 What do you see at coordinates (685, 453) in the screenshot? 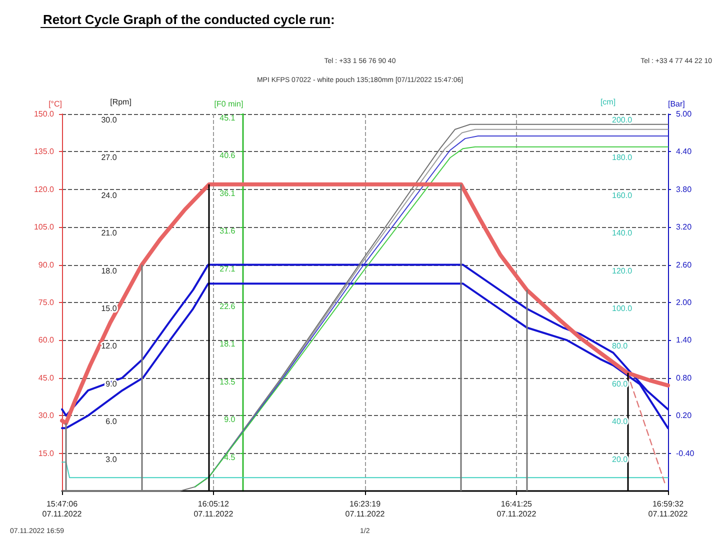
I see `y3-tick-label: -0.40` at bounding box center [685, 453].